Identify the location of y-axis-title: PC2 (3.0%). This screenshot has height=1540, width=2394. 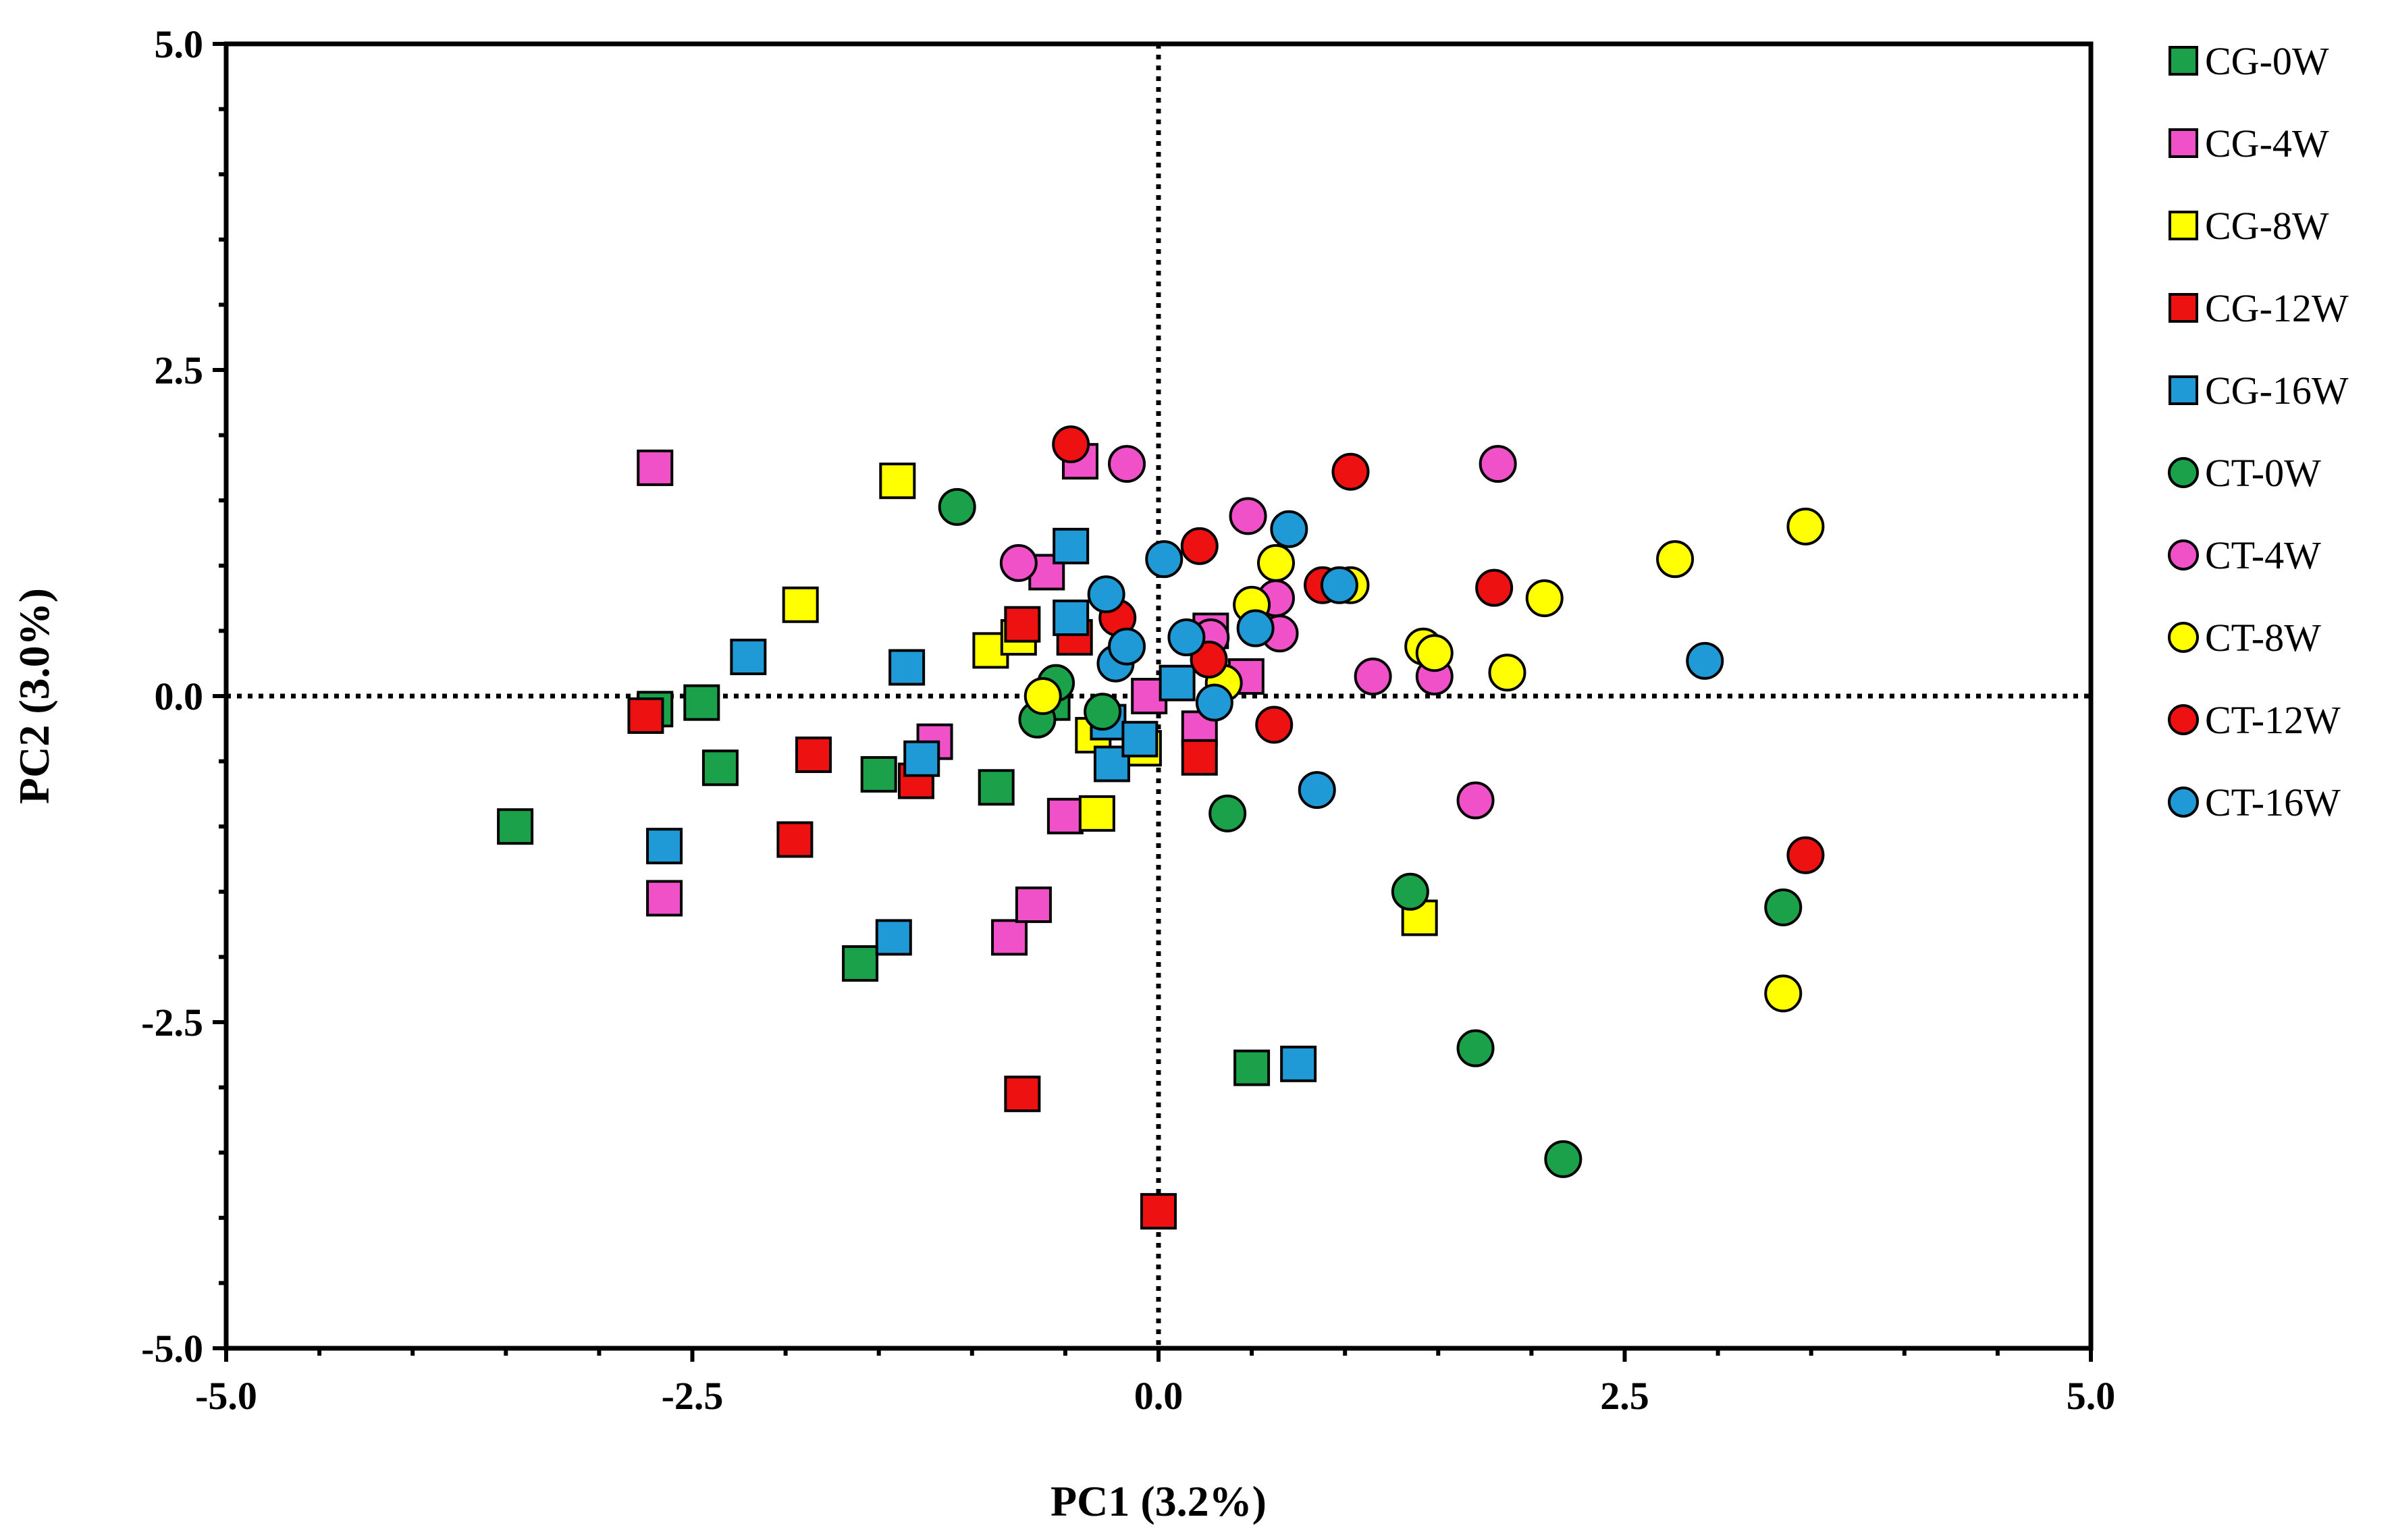
(34, 696).